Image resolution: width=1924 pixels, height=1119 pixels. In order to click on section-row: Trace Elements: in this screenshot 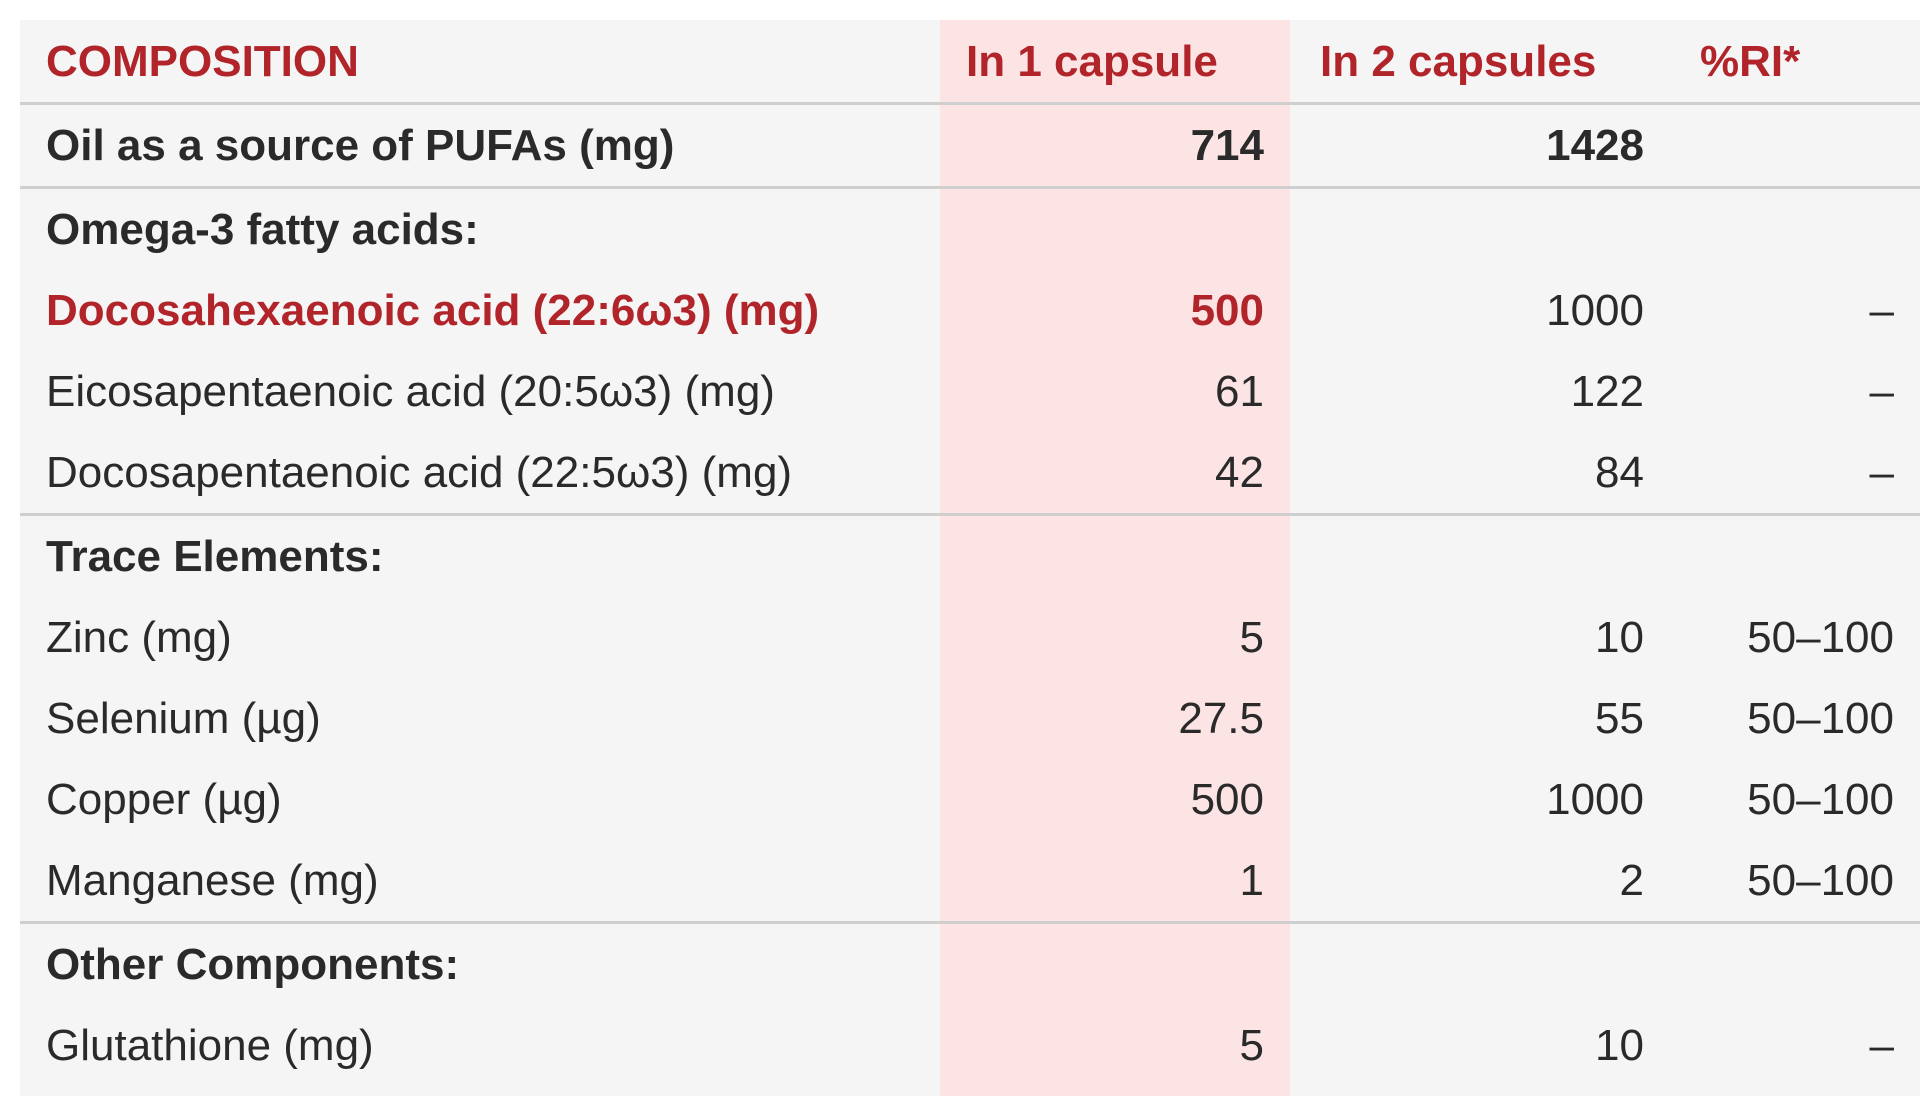, I will do `click(970, 555)`.